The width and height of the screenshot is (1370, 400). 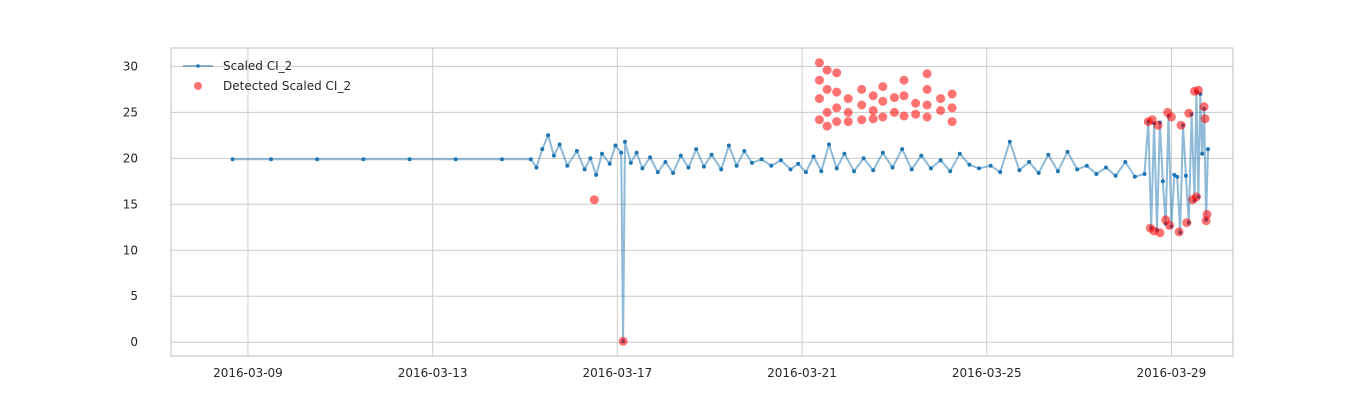 I want to click on x-tick-label: 2016-03-21, so click(x=802, y=373).